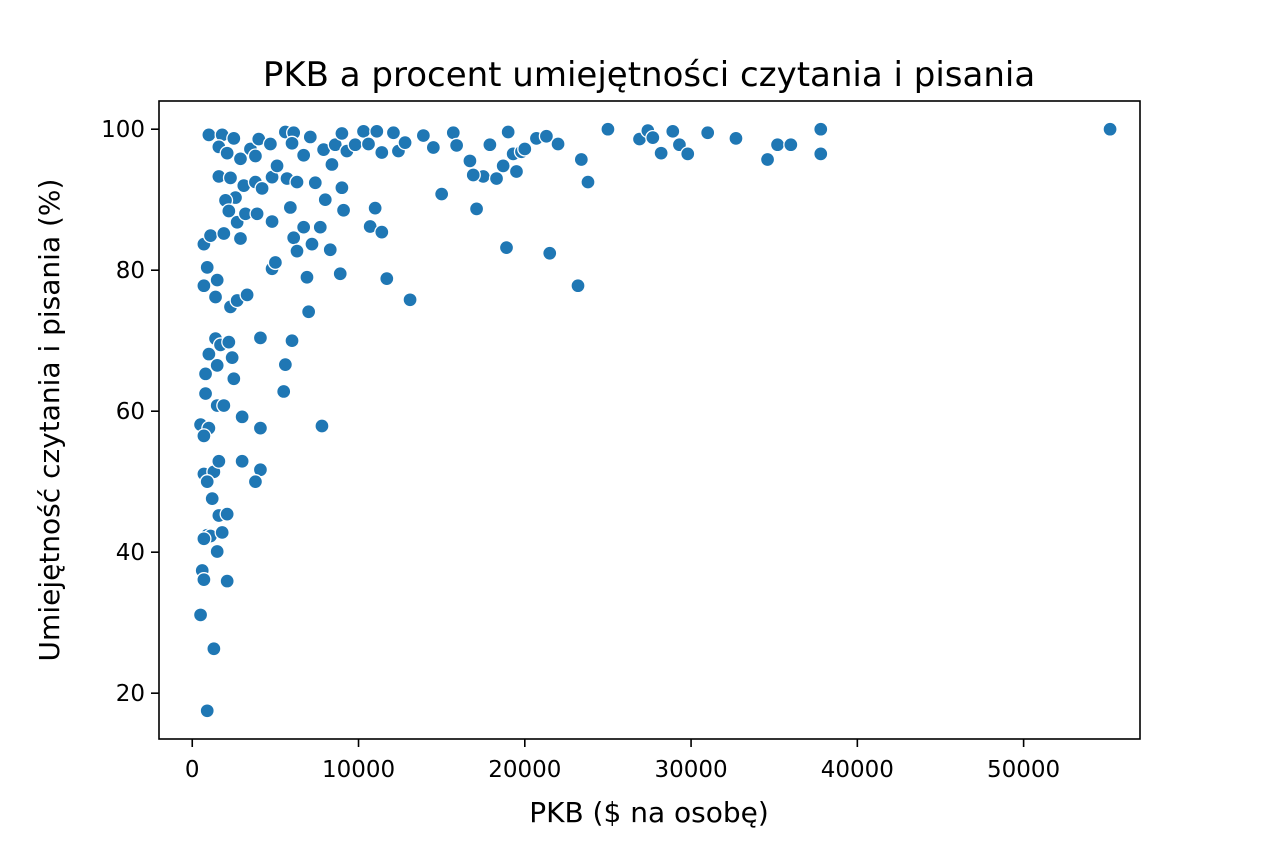 This screenshot has height=843, width=1264. I want to click on y-tick-label: 60, so click(130, 412).